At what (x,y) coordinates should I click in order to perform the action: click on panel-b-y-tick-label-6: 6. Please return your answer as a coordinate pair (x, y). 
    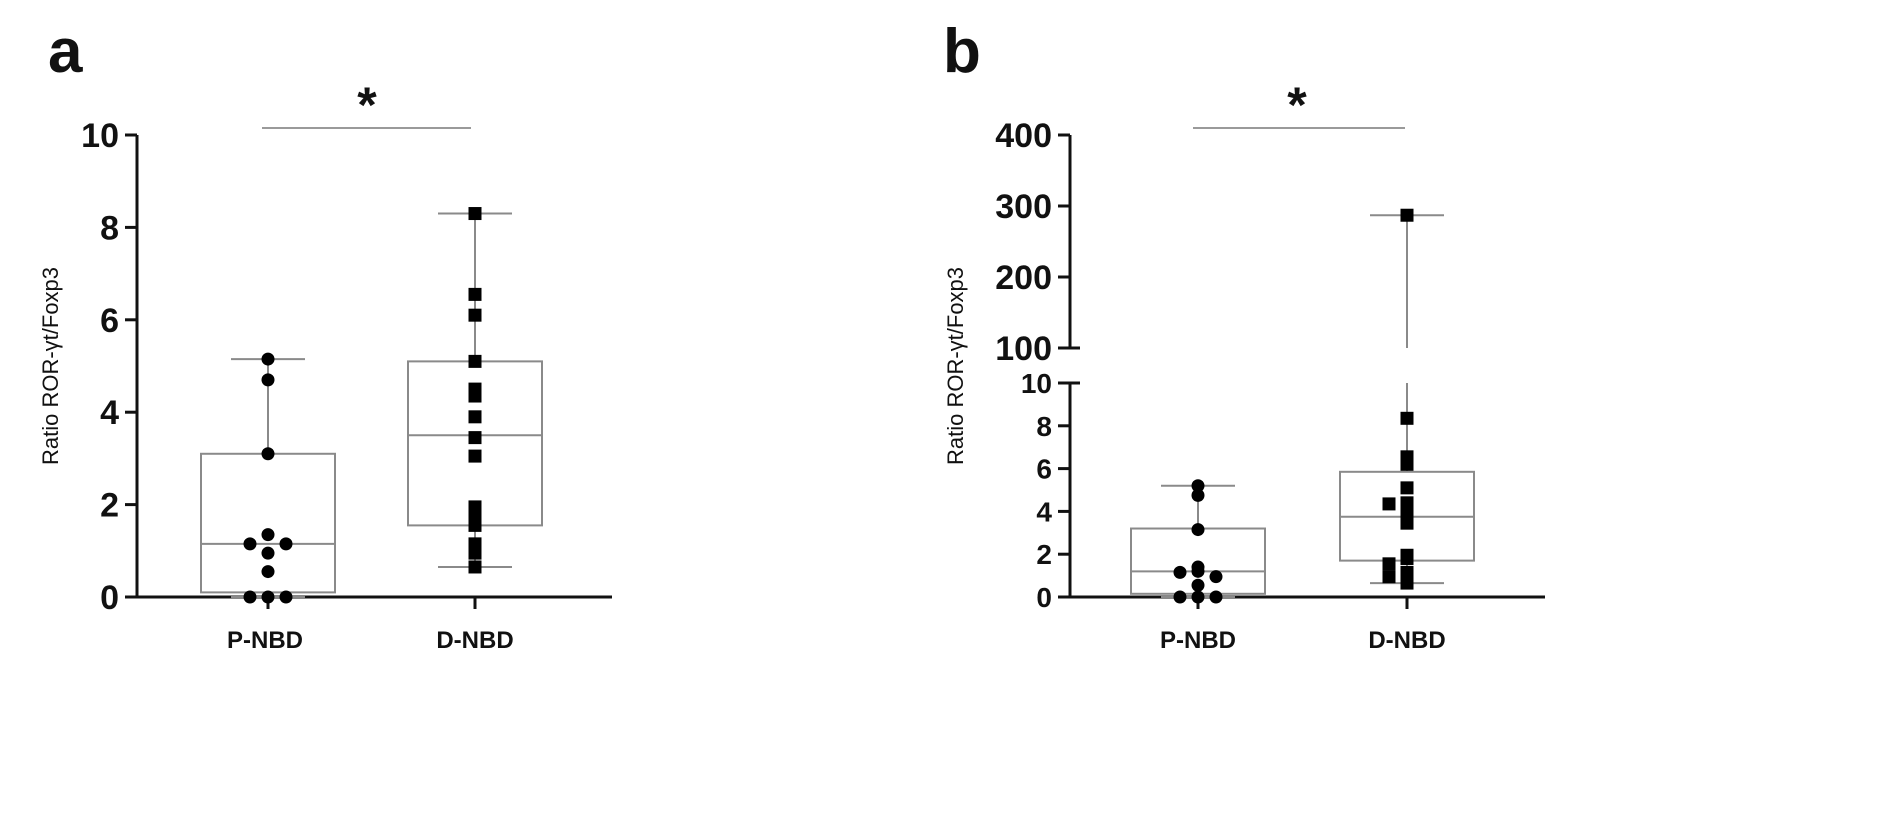
    Looking at the image, I should click on (1044, 469).